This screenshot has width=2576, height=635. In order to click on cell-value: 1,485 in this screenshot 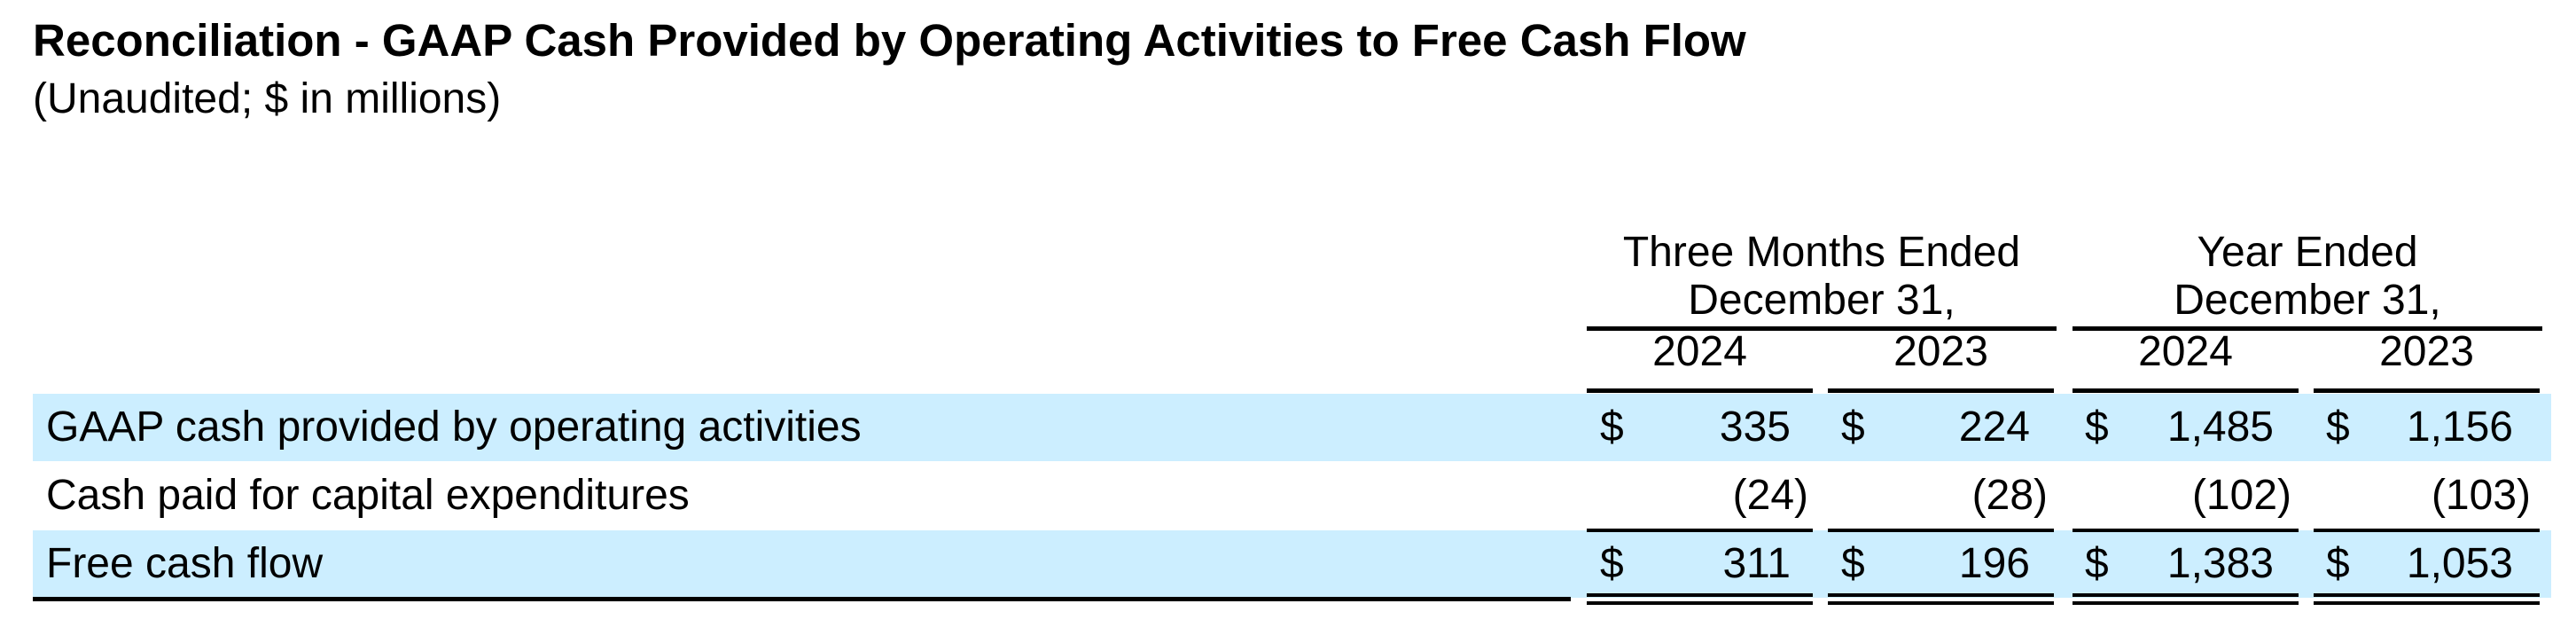, I will do `click(2220, 427)`.